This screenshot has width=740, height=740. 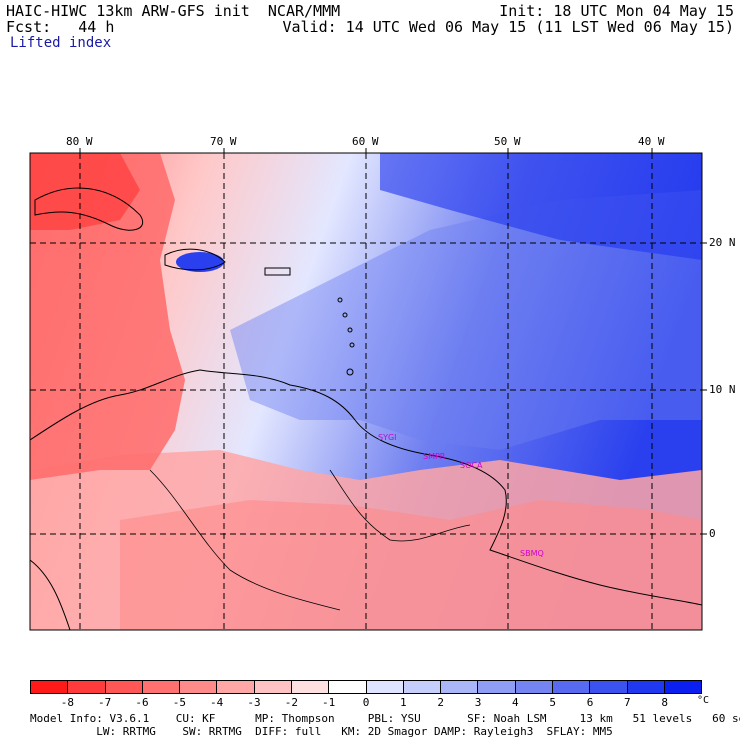 I want to click on forecast-hour: Fcst: 44 h, so click(x=60, y=27).